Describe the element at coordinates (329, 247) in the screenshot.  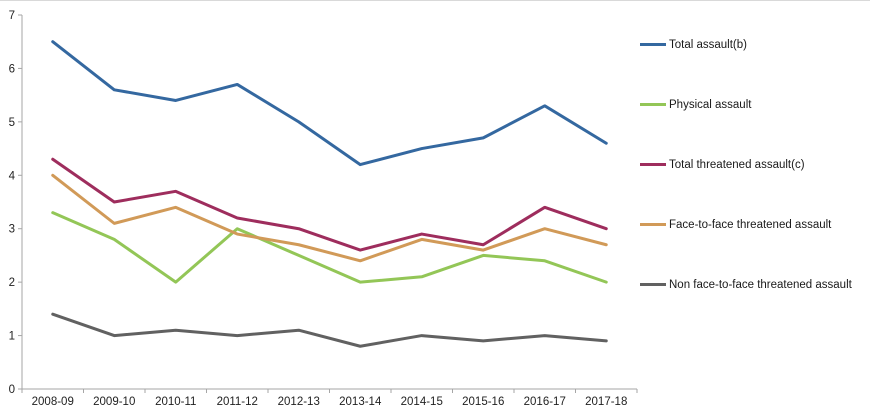
I see `series-line-physical-assault` at that location.